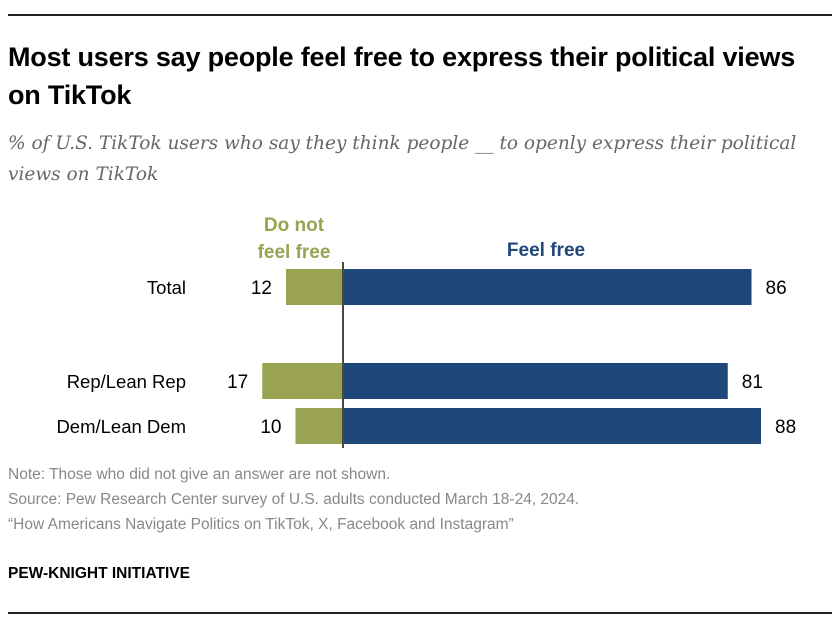 This screenshot has width=840, height=628. What do you see at coordinates (420, 15) in the screenshot?
I see `top-rule` at bounding box center [420, 15].